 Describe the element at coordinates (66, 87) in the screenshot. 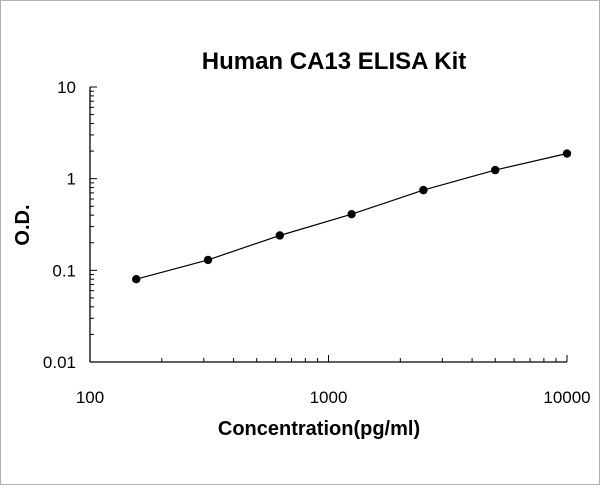

I see `y-tick-label: 10` at that location.